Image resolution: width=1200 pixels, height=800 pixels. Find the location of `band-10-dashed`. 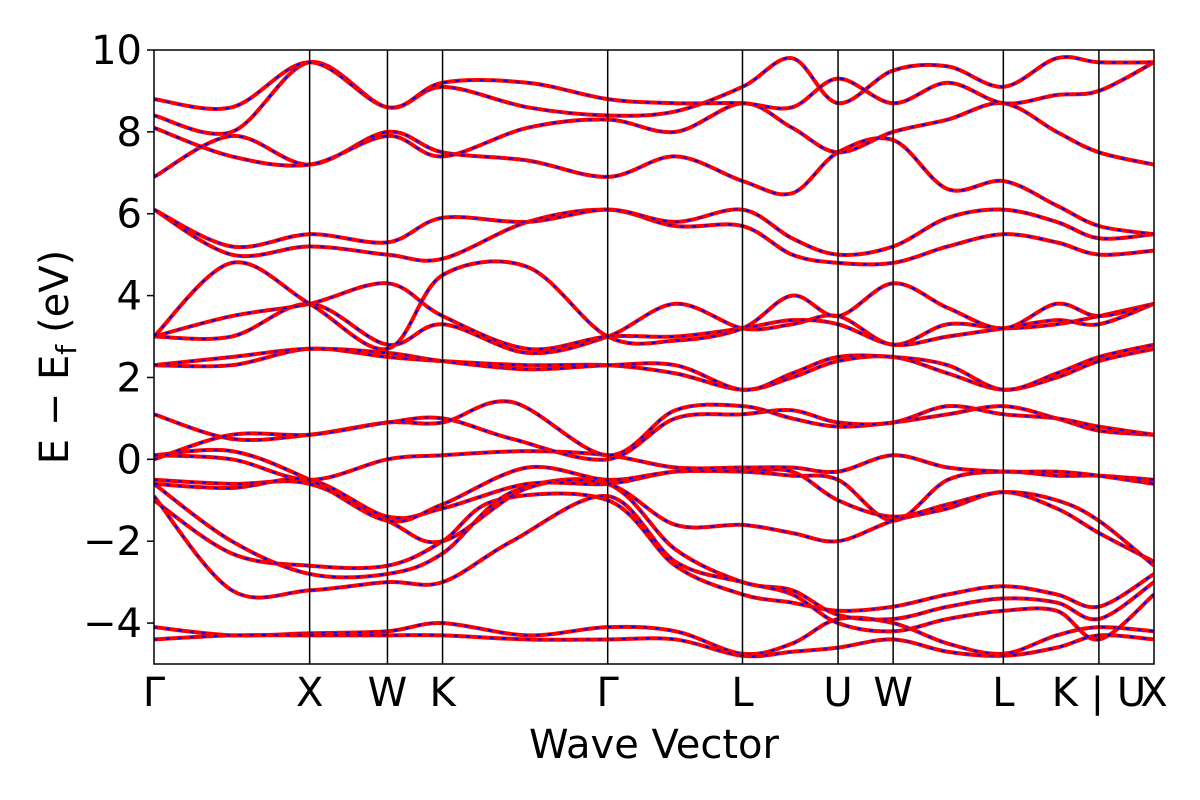

band-10-dashed is located at coordinates (654, 432).